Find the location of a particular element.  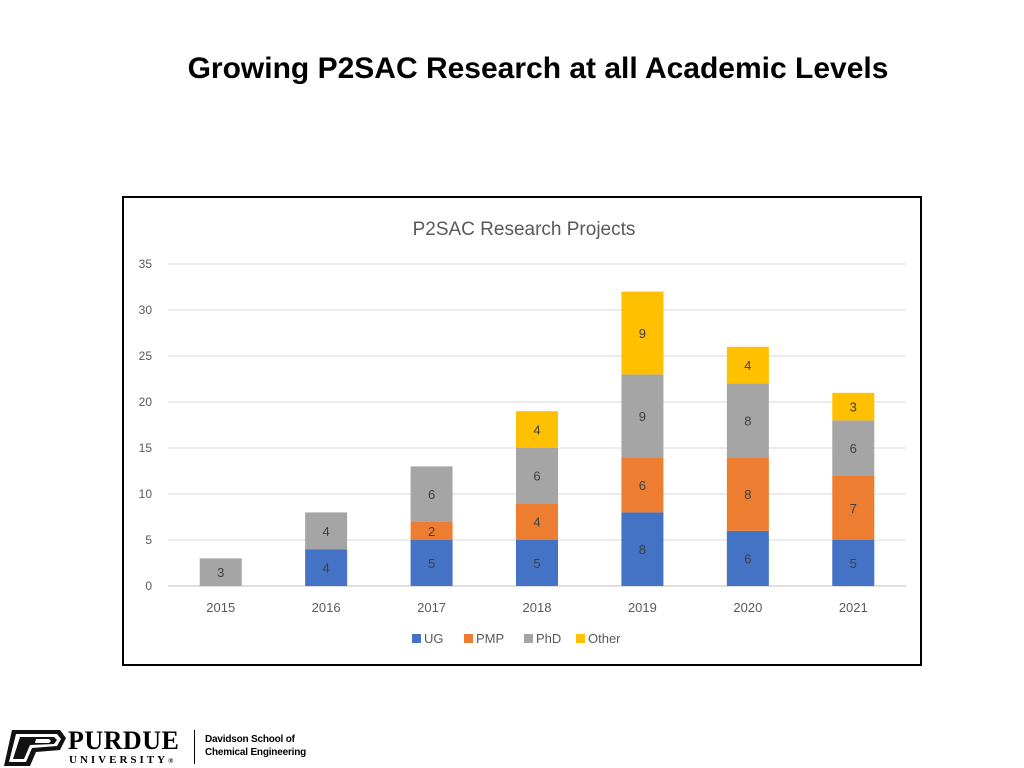

y-tick-label: 25 is located at coordinates (146, 356).